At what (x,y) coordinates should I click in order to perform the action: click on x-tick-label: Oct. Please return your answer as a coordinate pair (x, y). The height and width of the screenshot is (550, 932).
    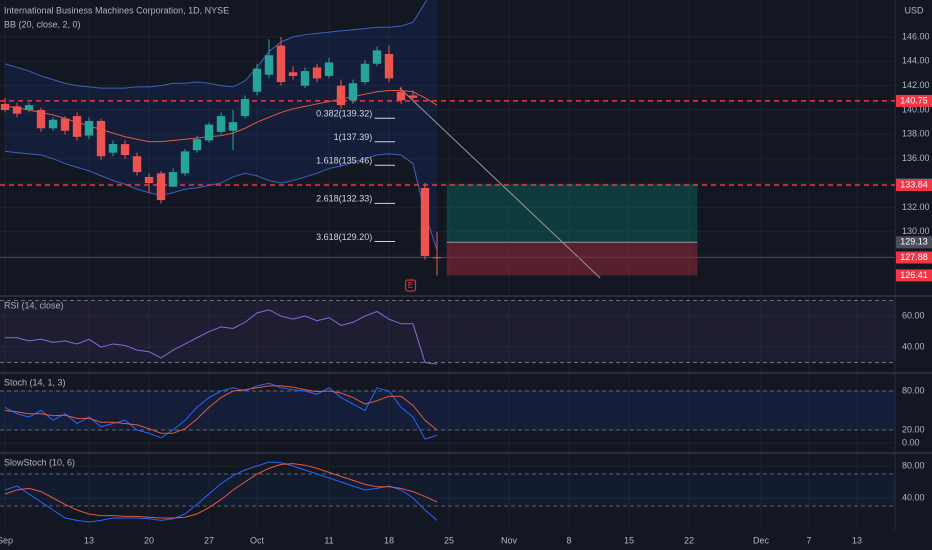
    Looking at the image, I should click on (257, 540).